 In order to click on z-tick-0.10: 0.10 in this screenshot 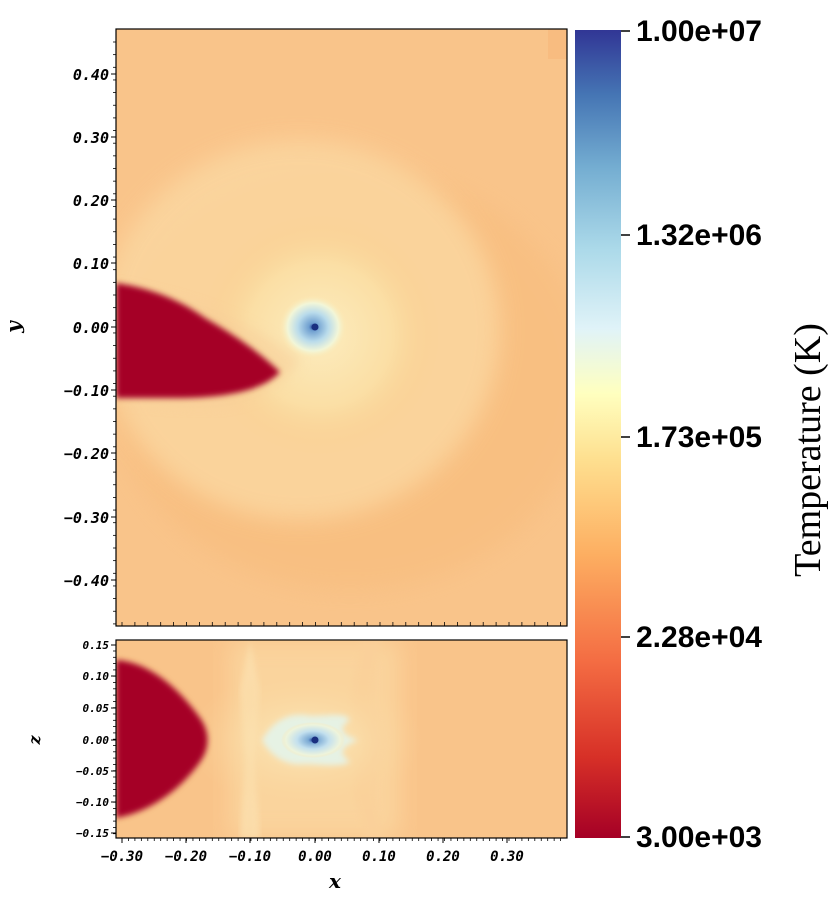, I will do `click(99, 676)`.